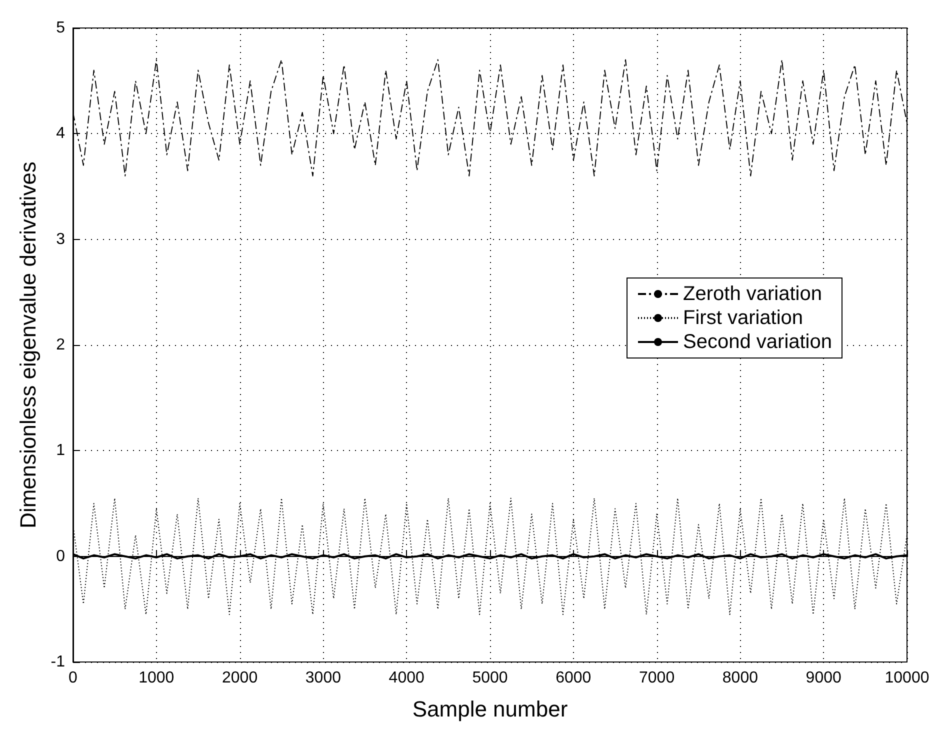 The image size is (945, 740). I want to click on x-tick-label: 10000, so click(907, 678).